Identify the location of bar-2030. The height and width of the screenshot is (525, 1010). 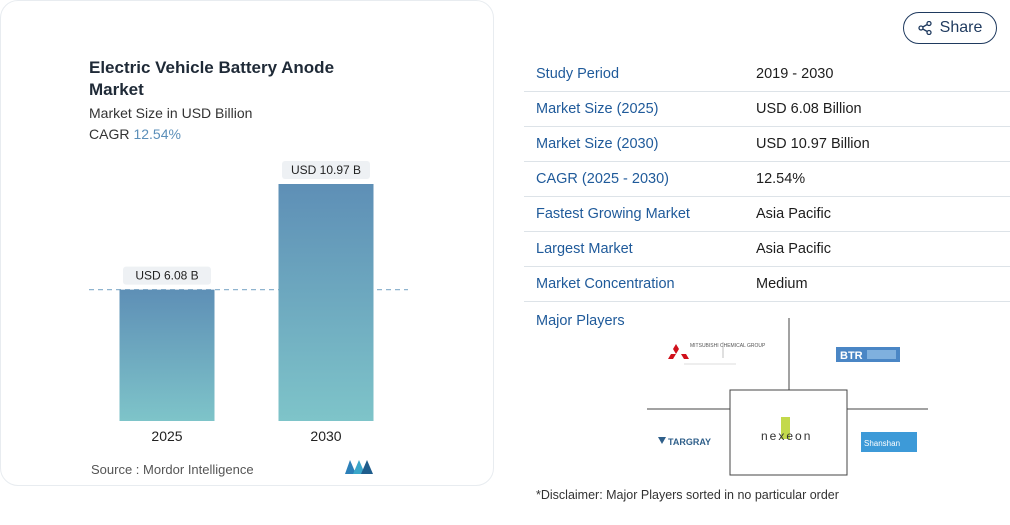
(326, 302).